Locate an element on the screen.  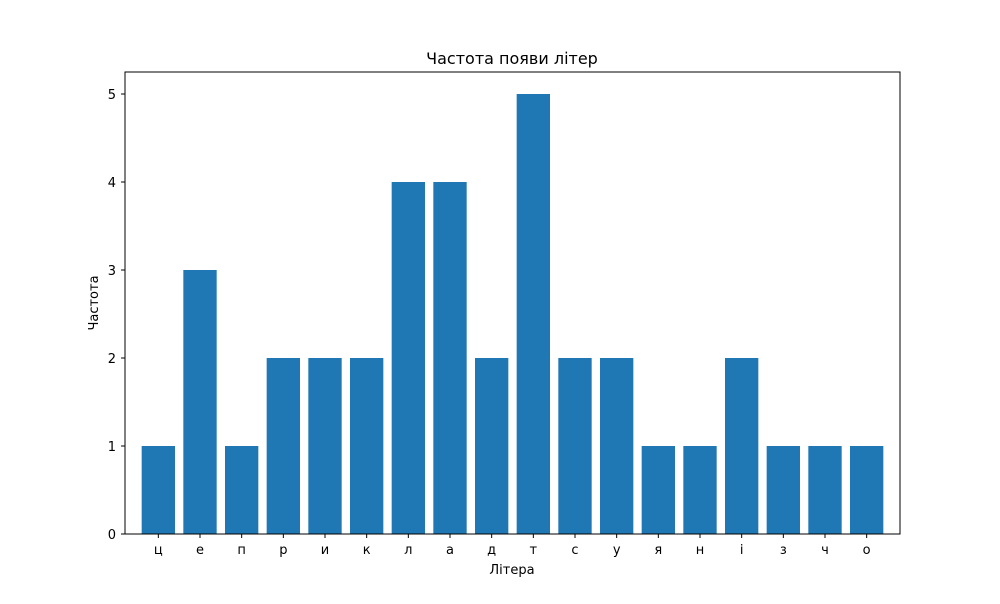
x-tick-label: у is located at coordinates (617, 550).